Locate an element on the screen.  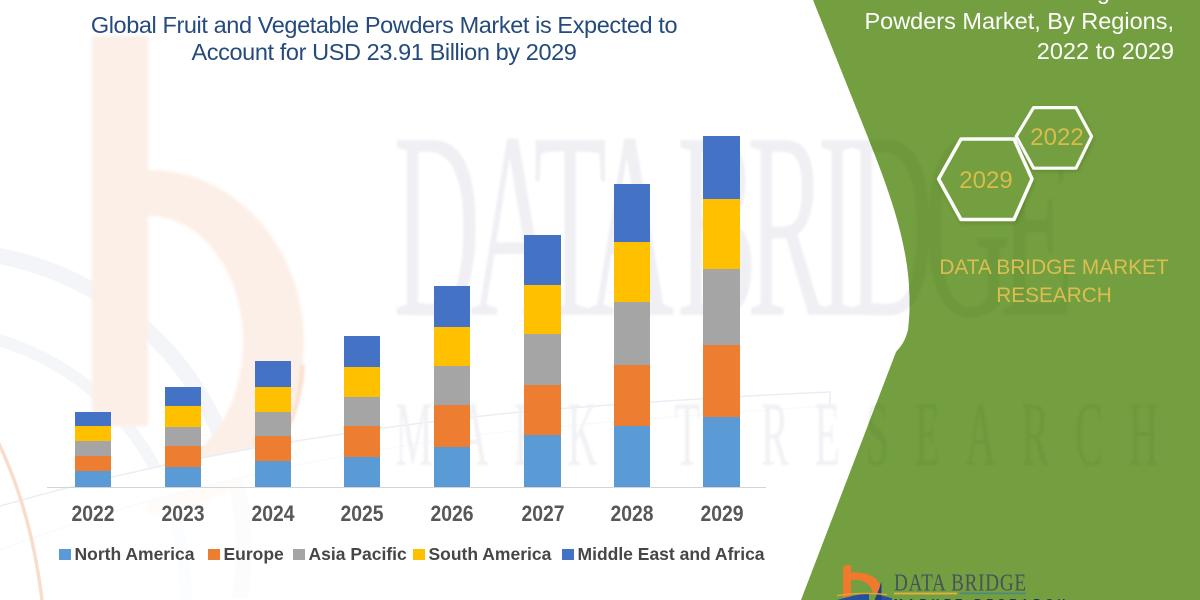
svg-text: DATA BRIDGE is located at coordinates (960, 582).